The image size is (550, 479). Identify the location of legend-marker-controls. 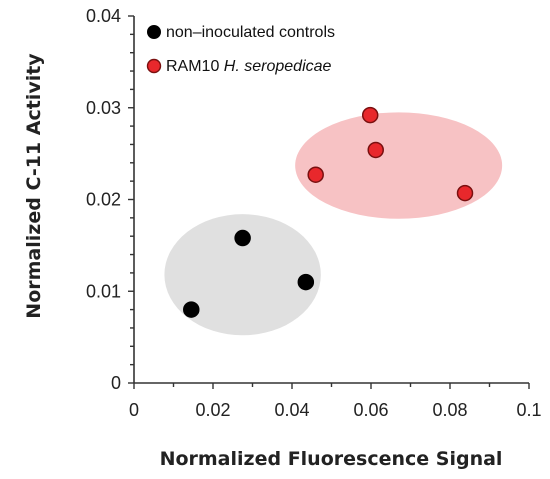
(154, 32).